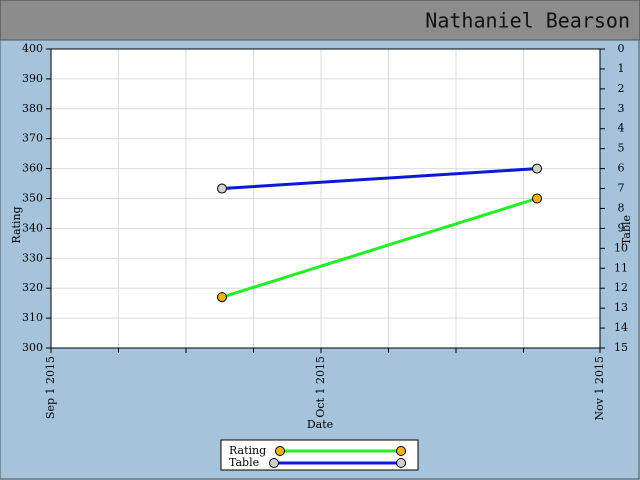  I want to click on y2-tick-label: 0, so click(621, 48).